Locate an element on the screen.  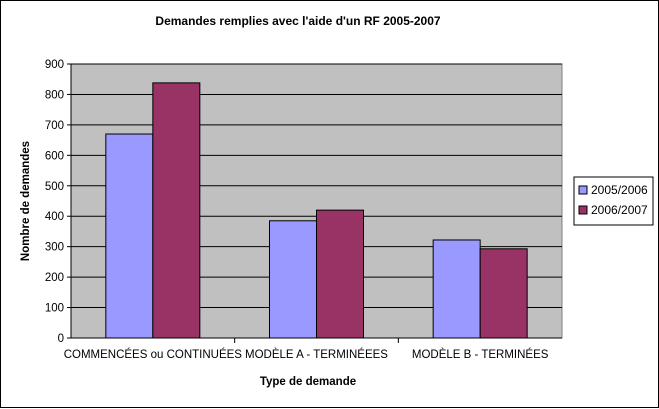
y-tick-label: 900 is located at coordinates (54, 65).